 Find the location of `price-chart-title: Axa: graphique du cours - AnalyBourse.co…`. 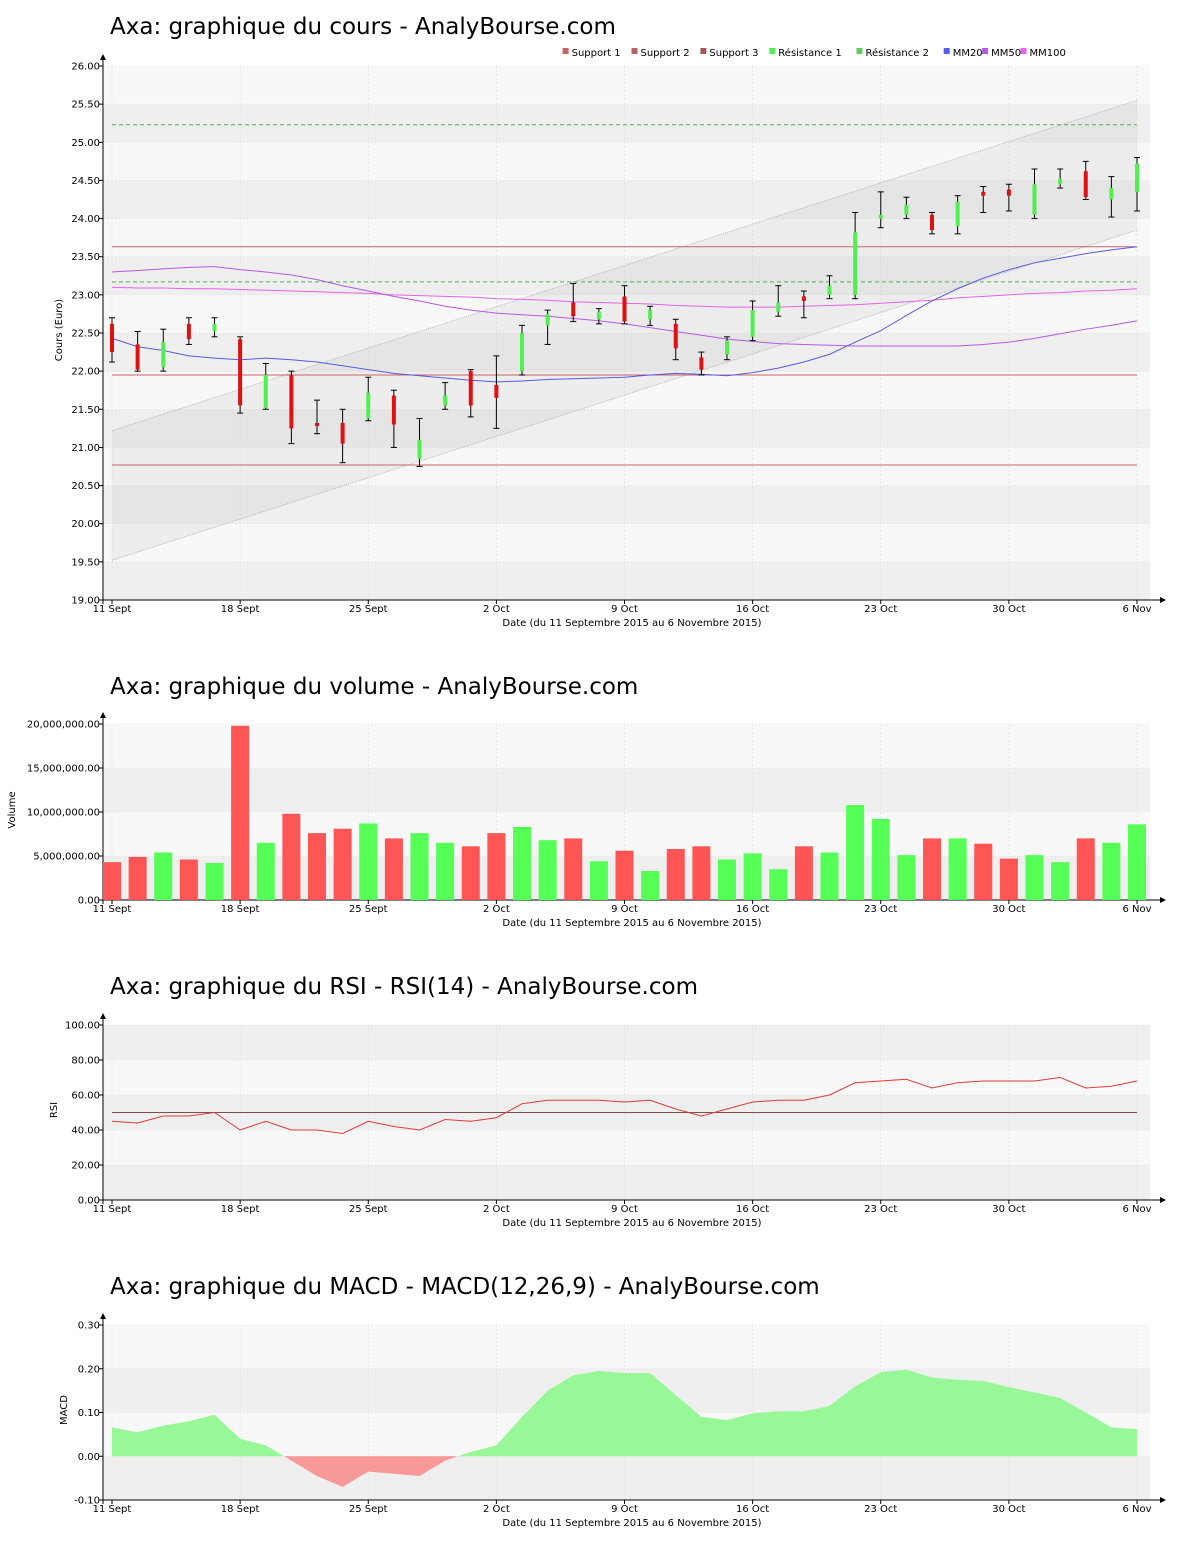

price-chart-title: Axa: graphique du cours - AnalyBourse.co… is located at coordinates (363, 27).